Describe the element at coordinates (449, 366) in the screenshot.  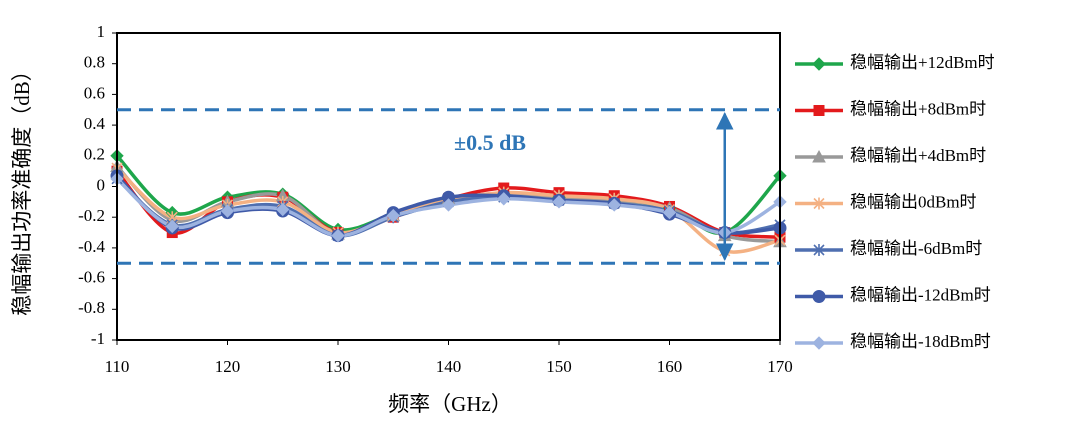
I see `x-tick-label: 140` at that location.